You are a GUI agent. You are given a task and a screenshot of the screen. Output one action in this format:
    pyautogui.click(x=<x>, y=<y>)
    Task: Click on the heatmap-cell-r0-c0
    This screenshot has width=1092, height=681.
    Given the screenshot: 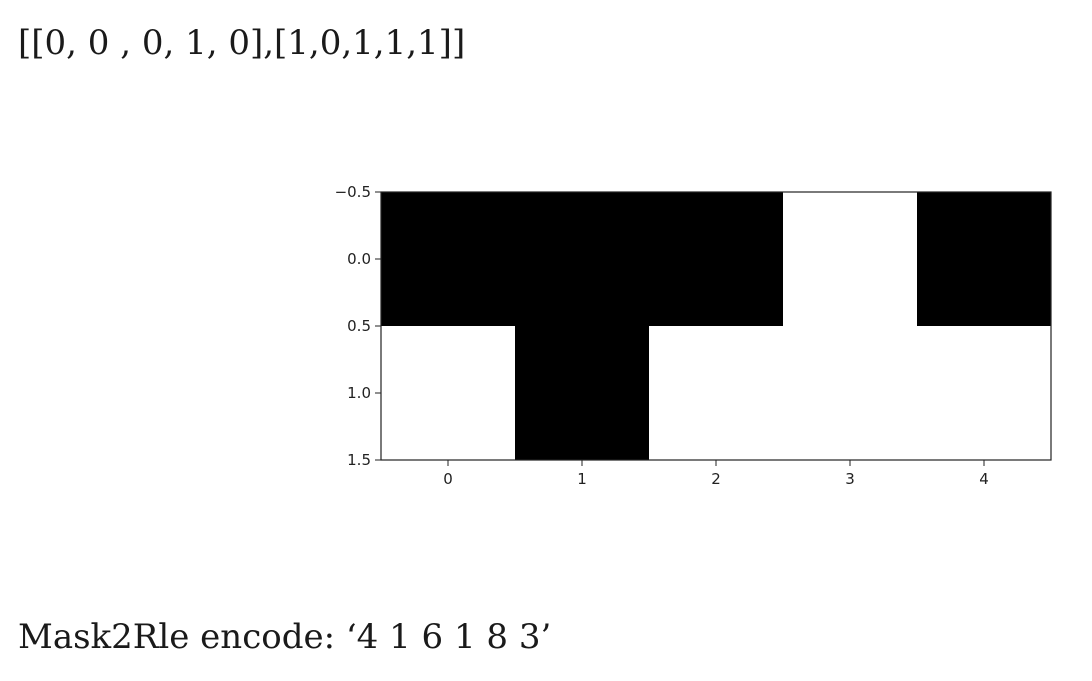 What is the action you would take?
    pyautogui.click(x=448, y=259)
    